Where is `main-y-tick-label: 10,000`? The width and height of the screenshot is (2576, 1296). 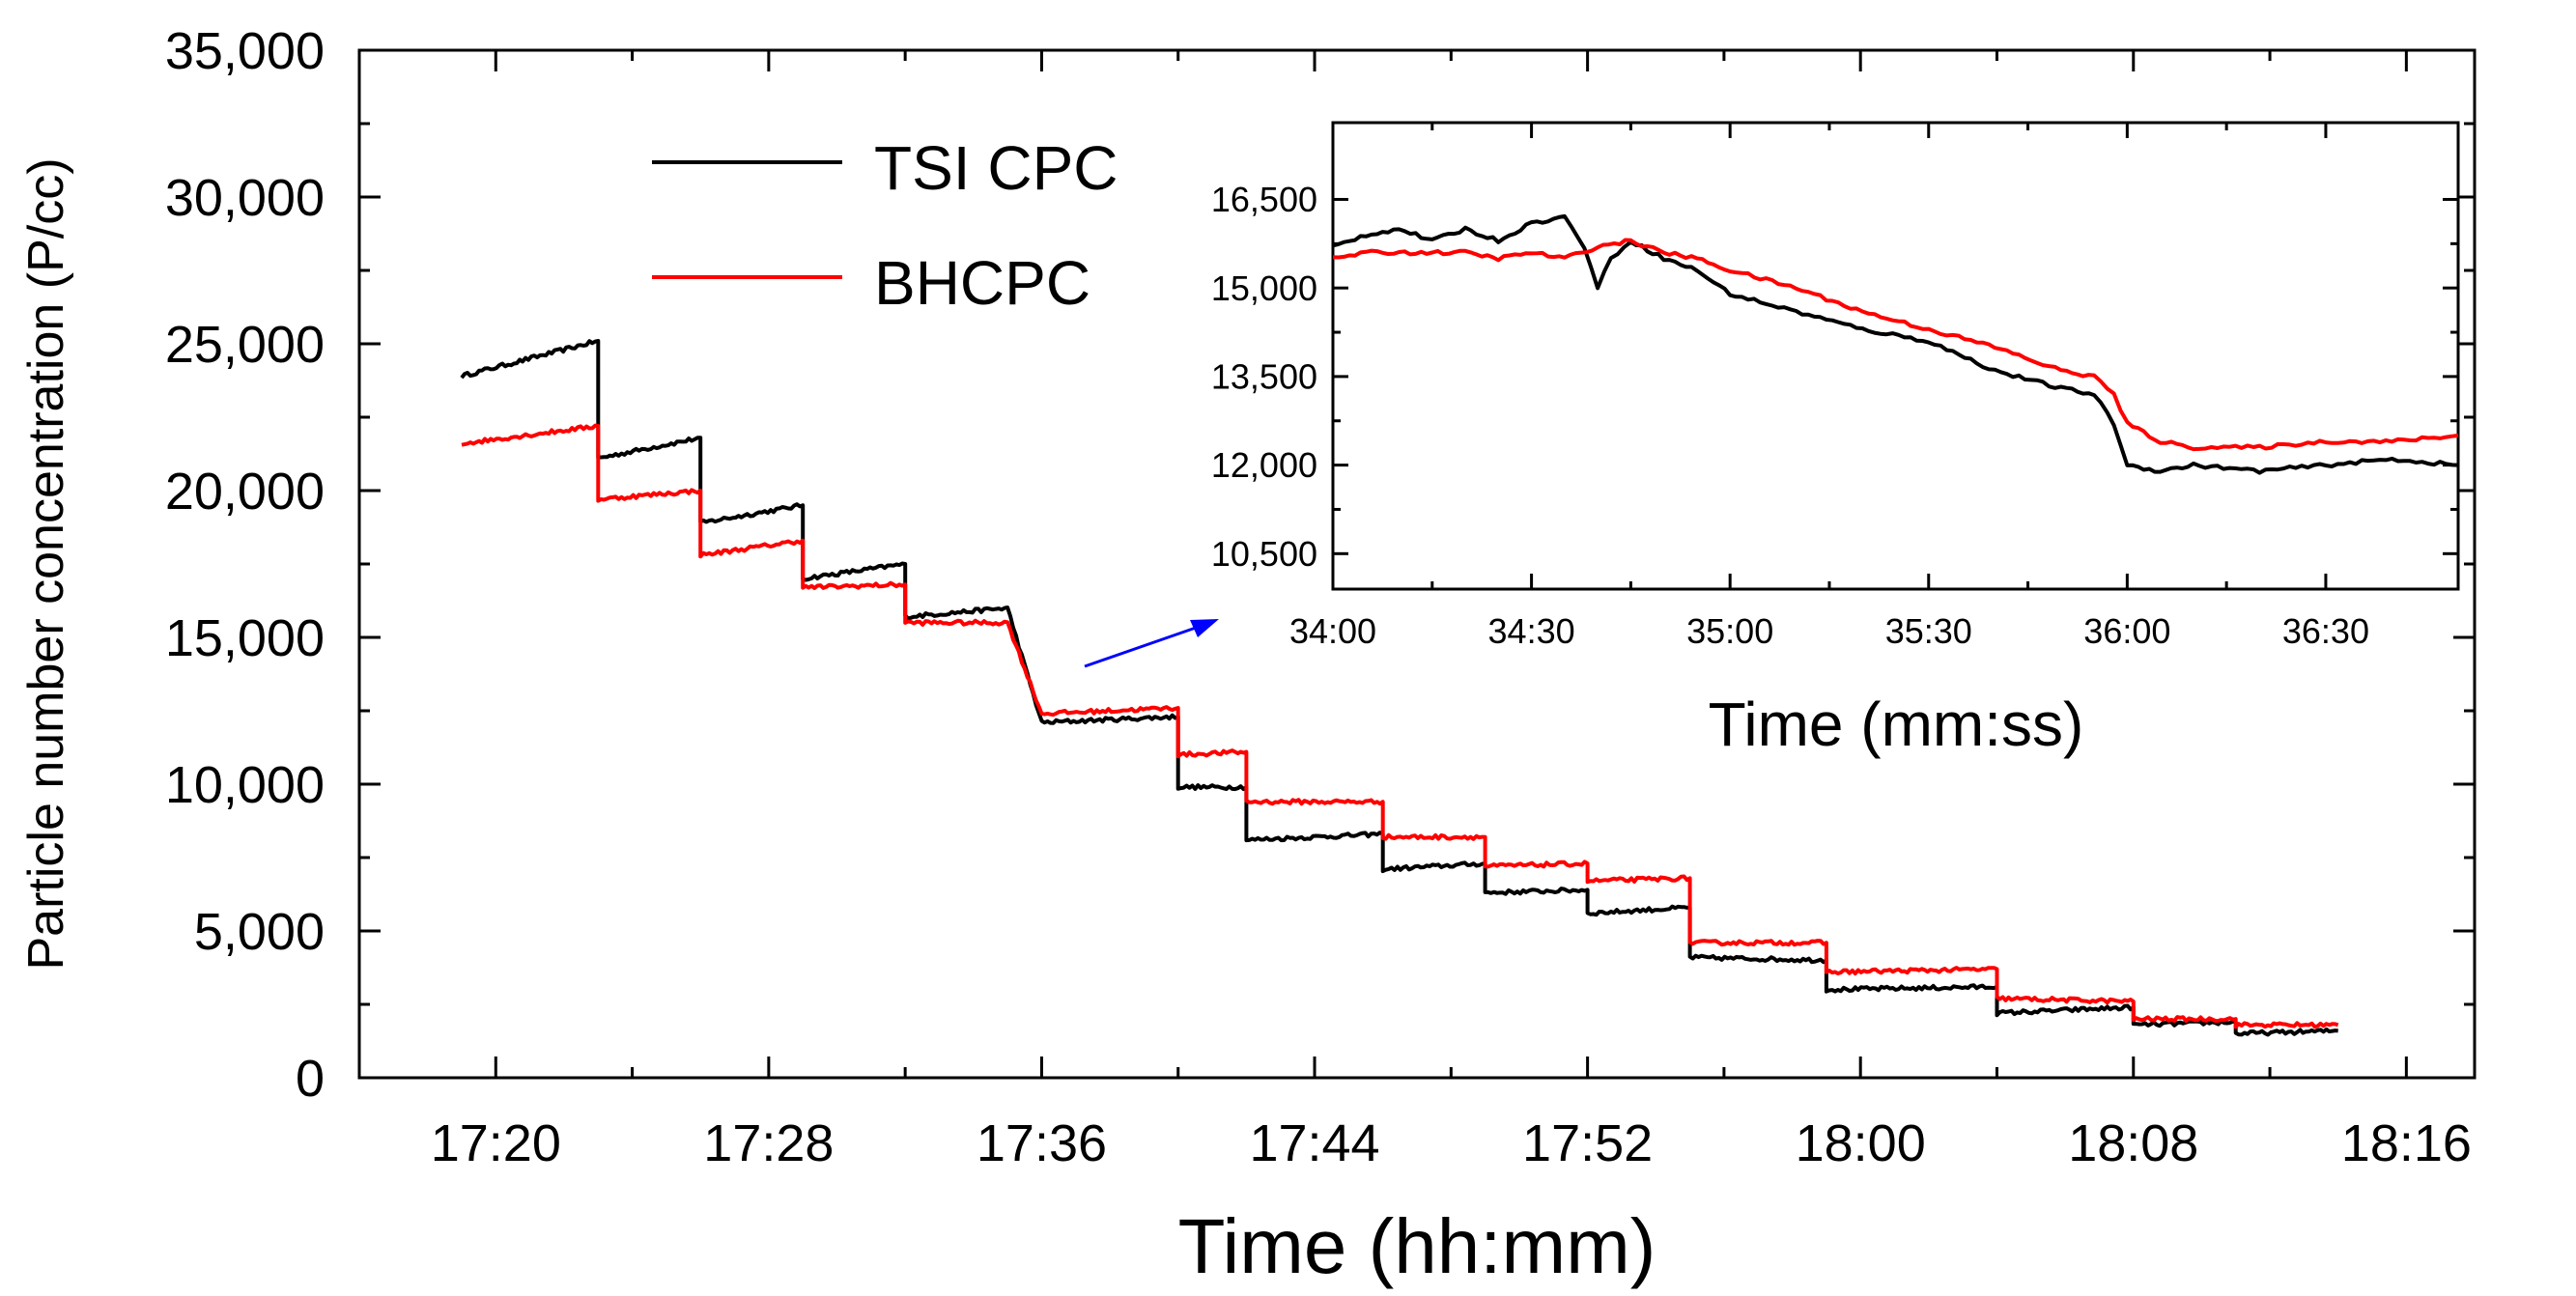 main-y-tick-label: 10,000 is located at coordinates (245, 785).